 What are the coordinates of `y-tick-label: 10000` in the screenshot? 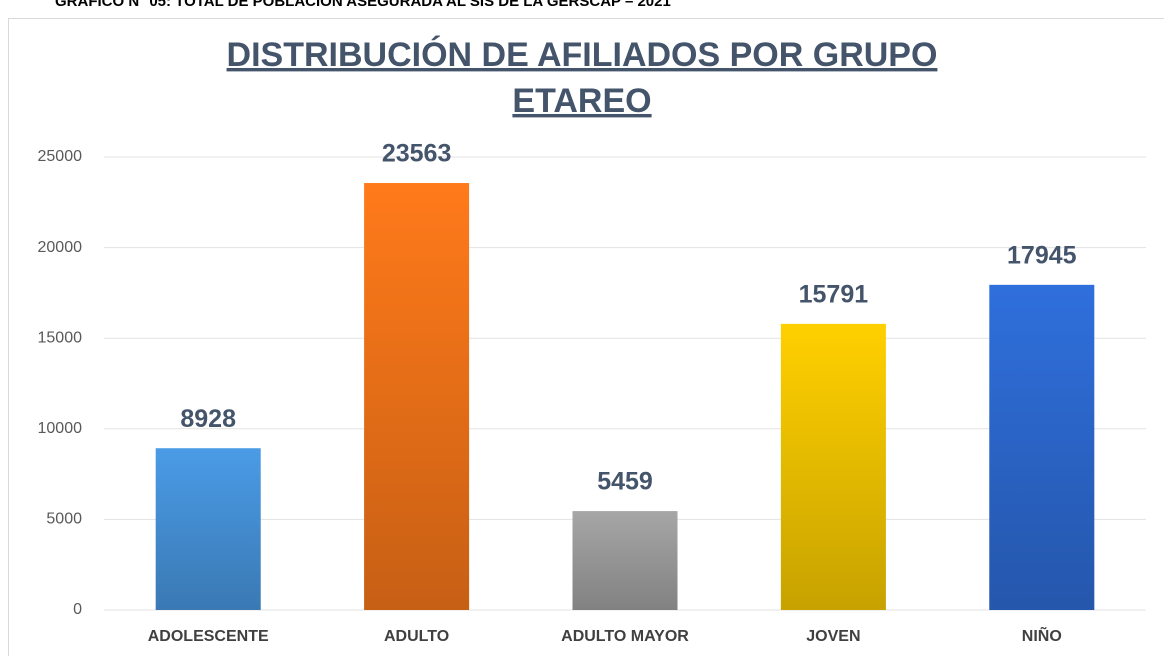 It's located at (60, 428).